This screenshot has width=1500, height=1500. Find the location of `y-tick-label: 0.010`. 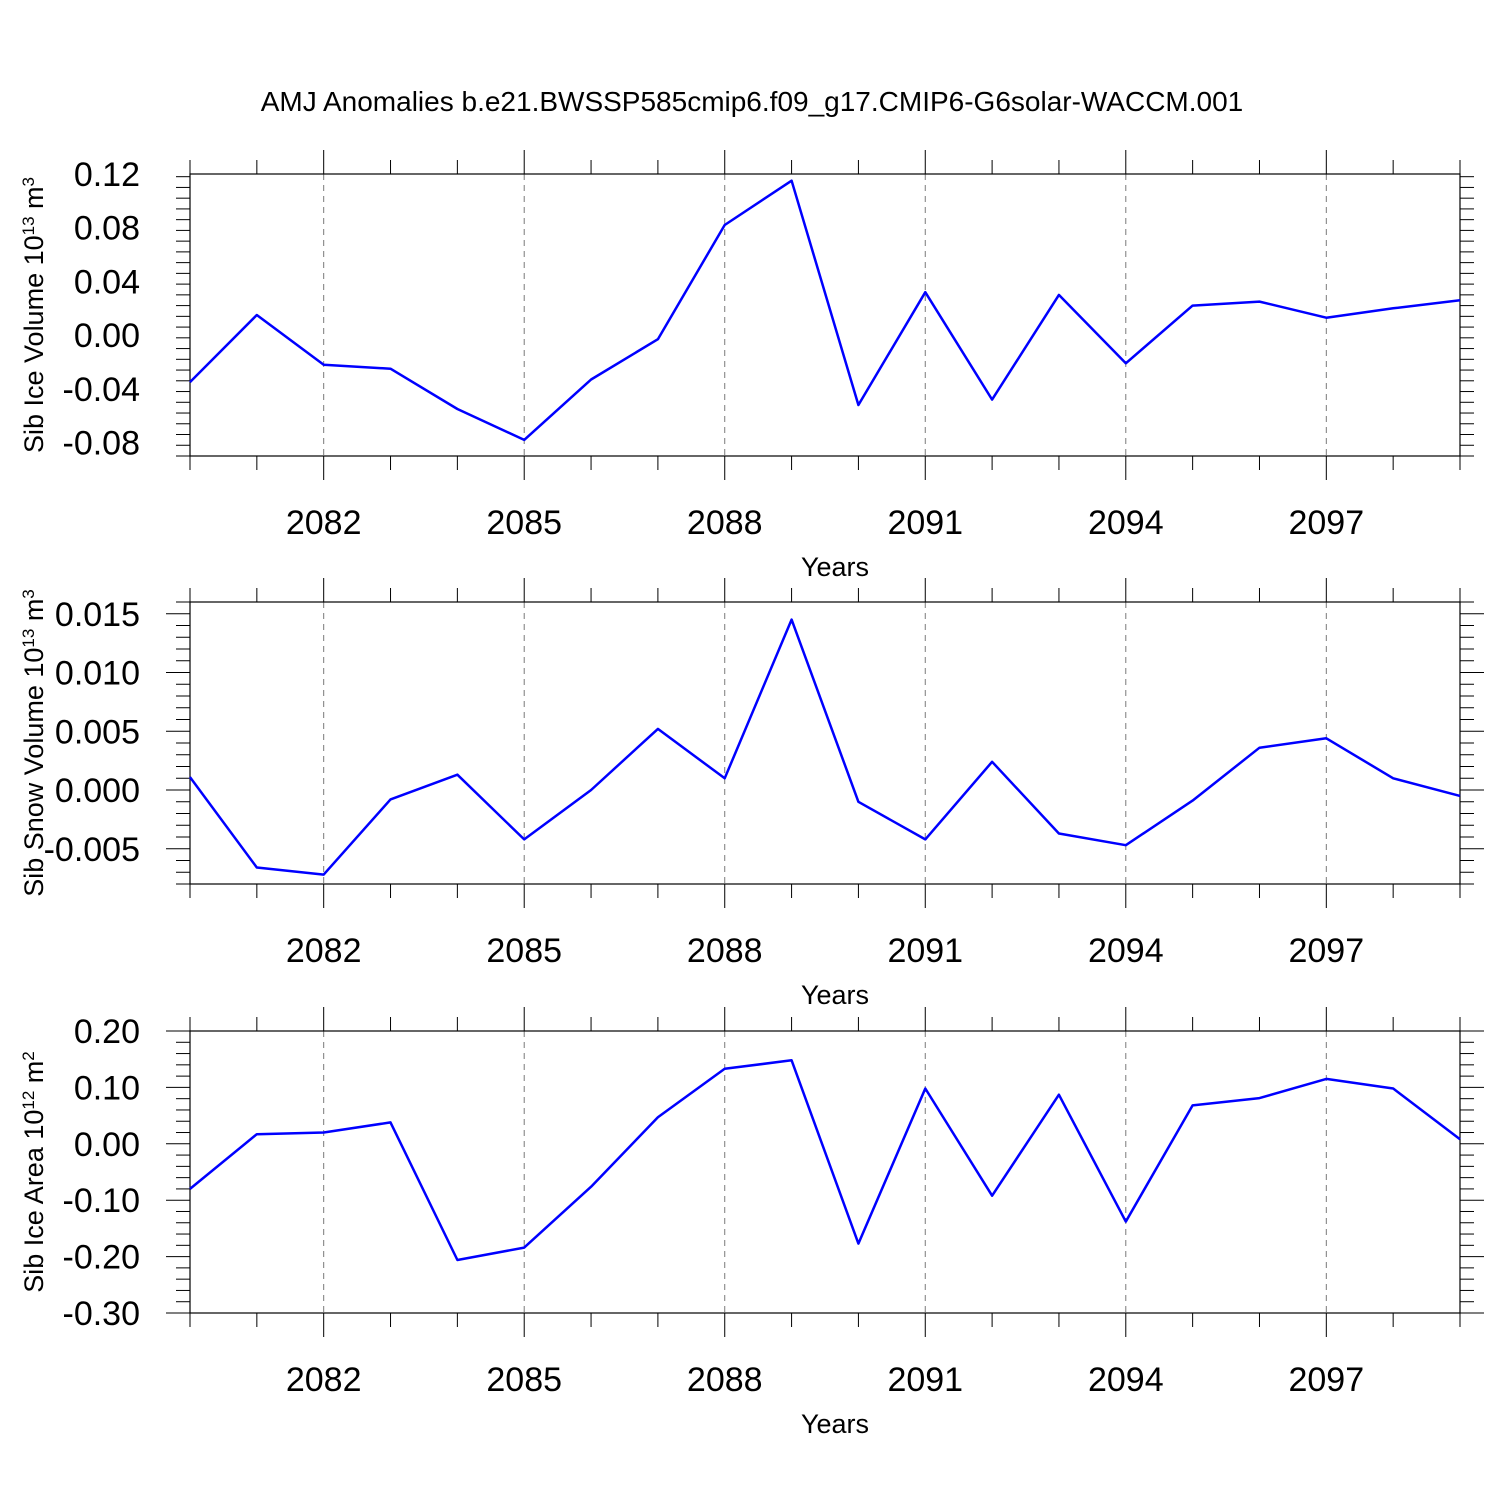

y-tick-label: 0.010 is located at coordinates (97, 674).